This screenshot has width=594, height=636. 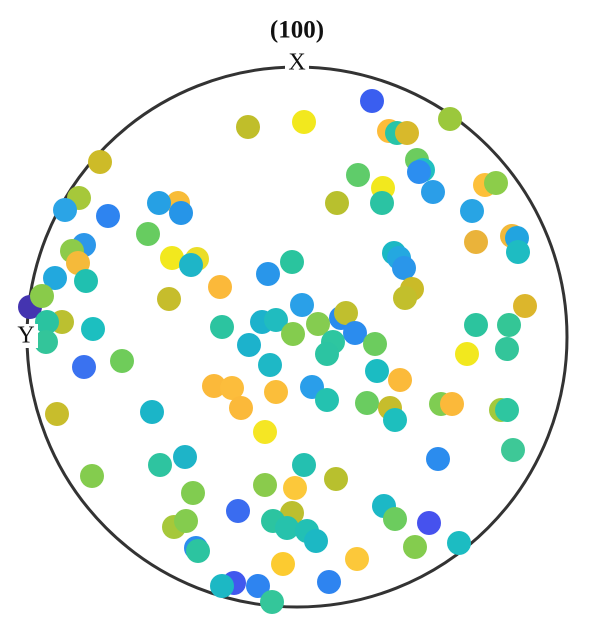 What do you see at coordinates (297, 30) in the screenshot?
I see `chart-title: (100)` at bounding box center [297, 30].